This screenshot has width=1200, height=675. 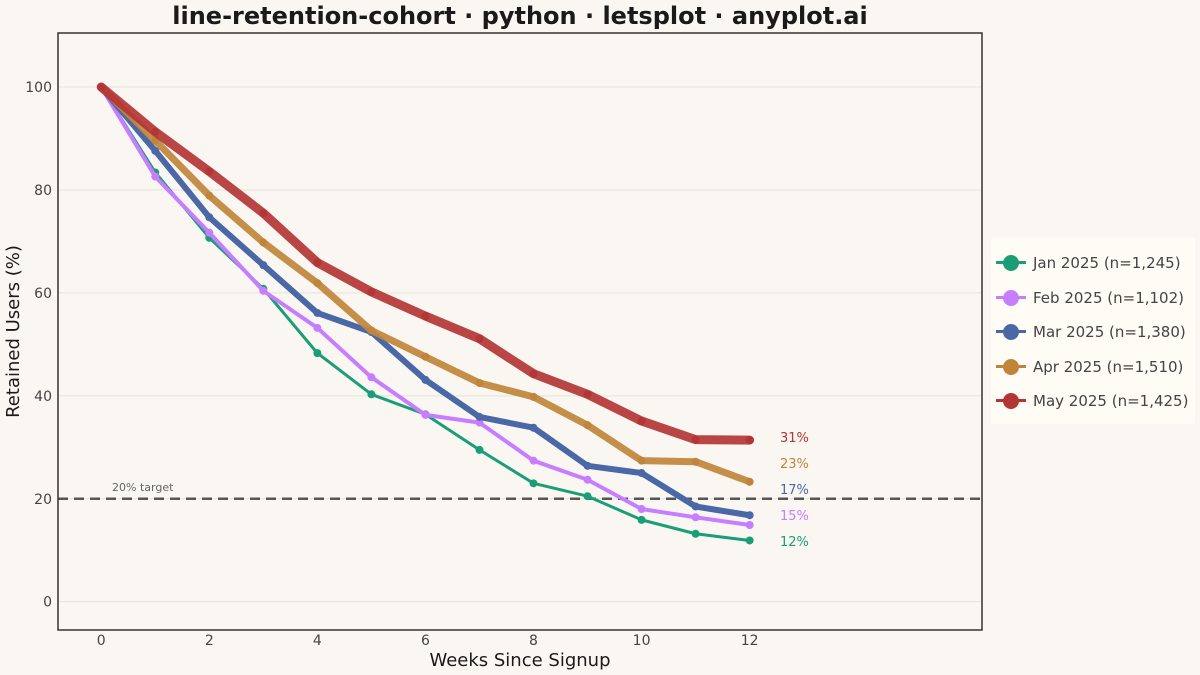 What do you see at coordinates (533, 641) in the screenshot?
I see `x-tick-label: 8` at bounding box center [533, 641].